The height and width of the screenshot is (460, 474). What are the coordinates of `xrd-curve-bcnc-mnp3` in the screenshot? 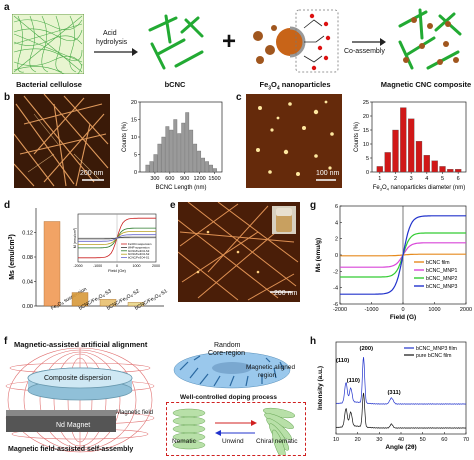 It's located at (401, 380).